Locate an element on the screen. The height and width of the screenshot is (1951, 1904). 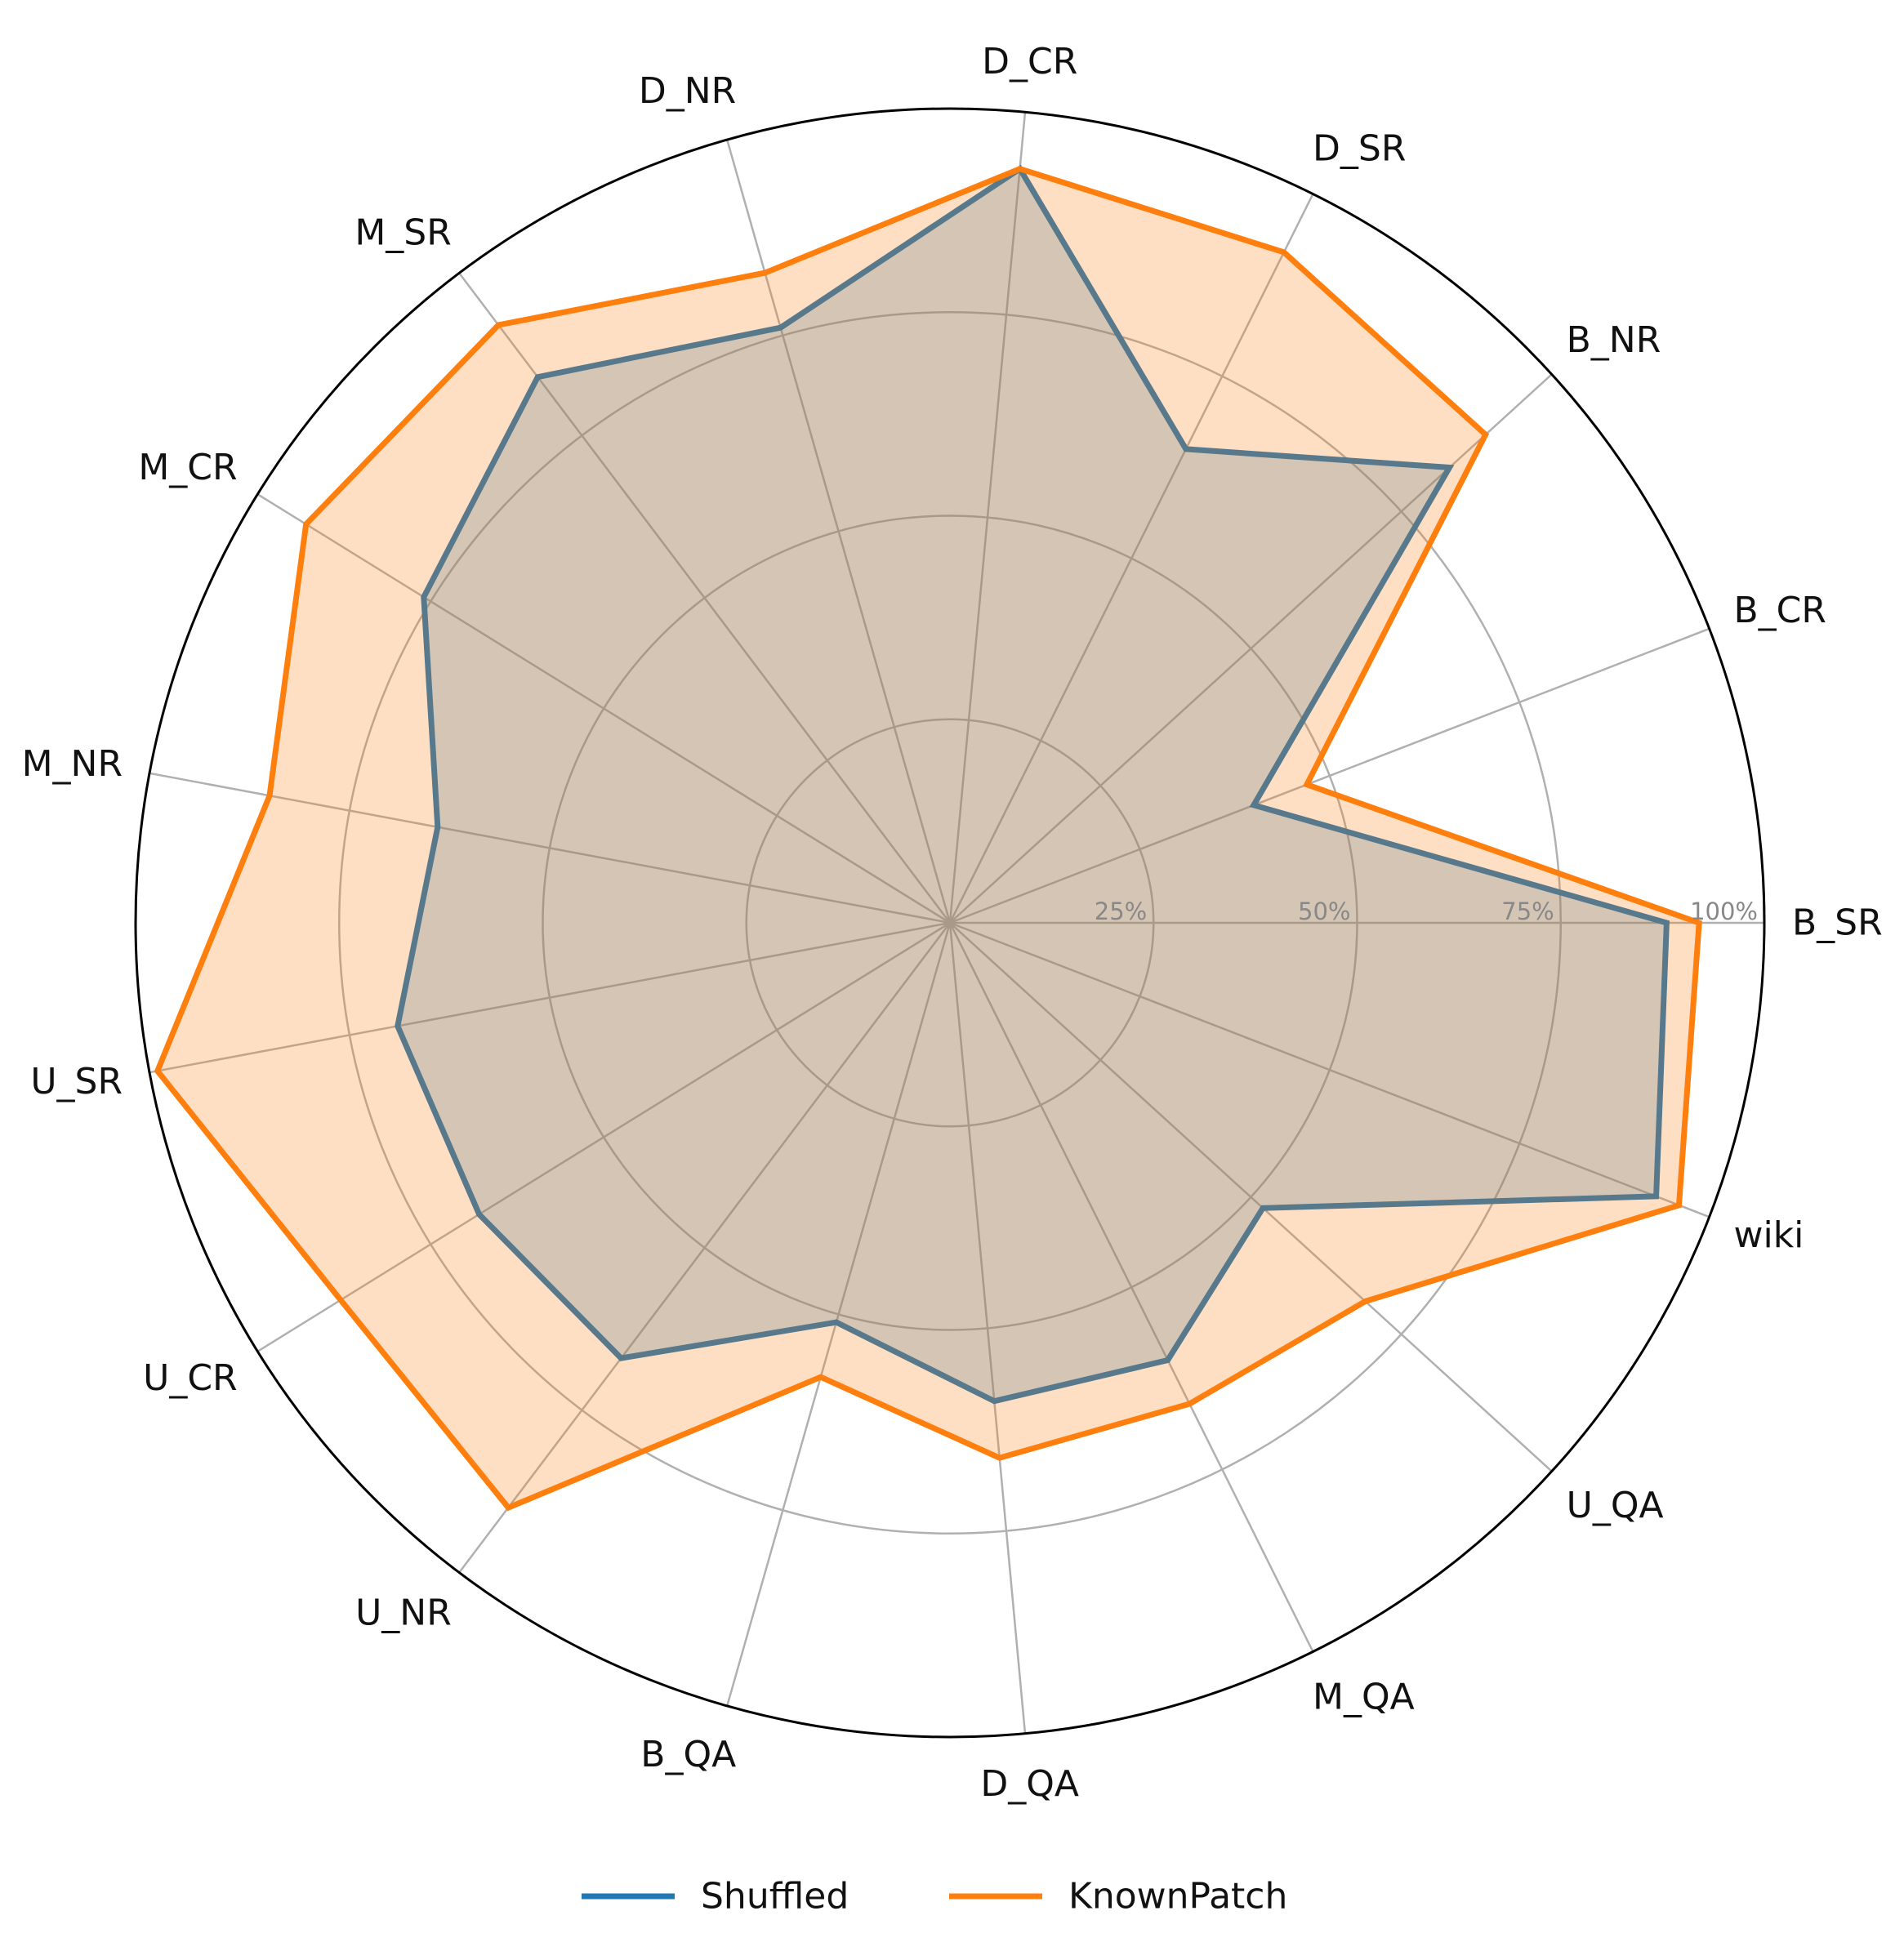
r-tick-label-75: 75% is located at coordinates (1527, 912).